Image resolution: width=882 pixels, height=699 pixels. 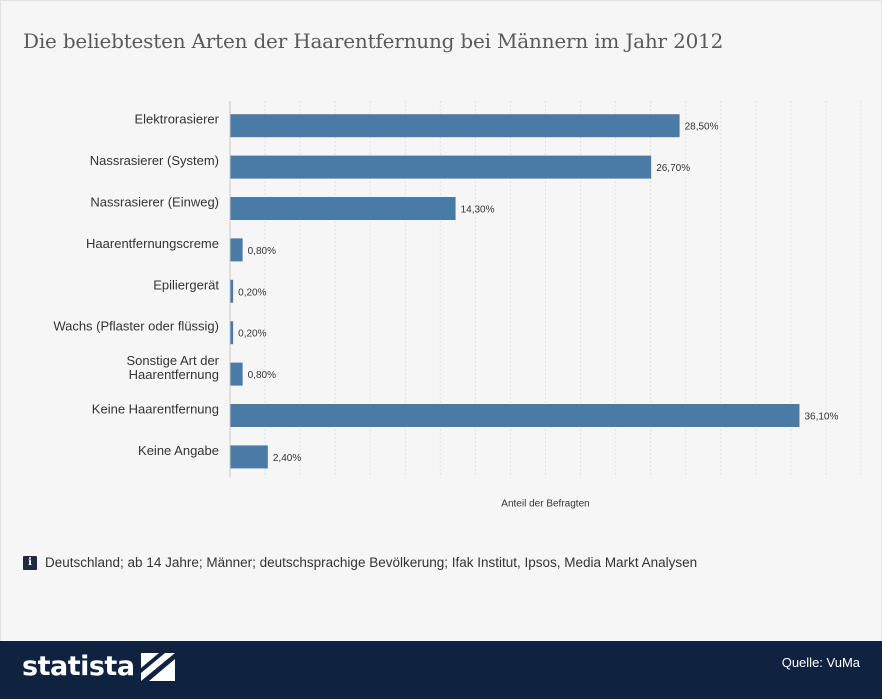 I want to click on category-label: Keine Angabe, so click(x=178, y=450).